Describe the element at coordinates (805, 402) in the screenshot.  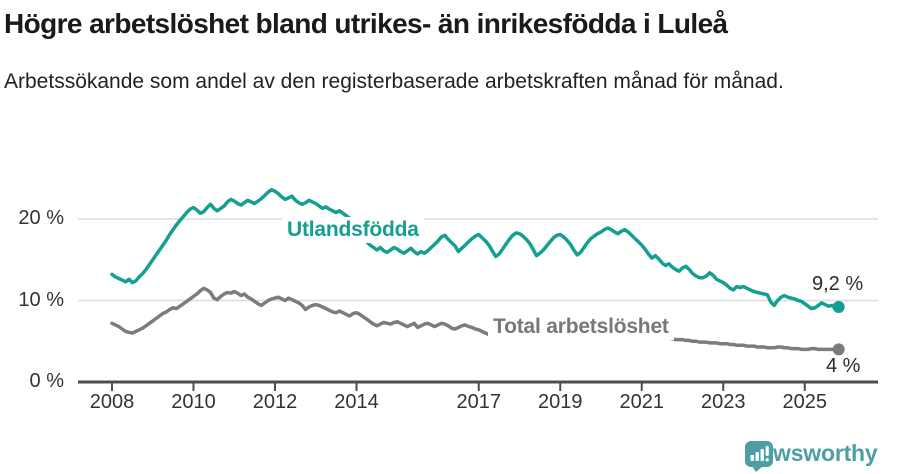
I see `x-tick-label: 2025` at that location.